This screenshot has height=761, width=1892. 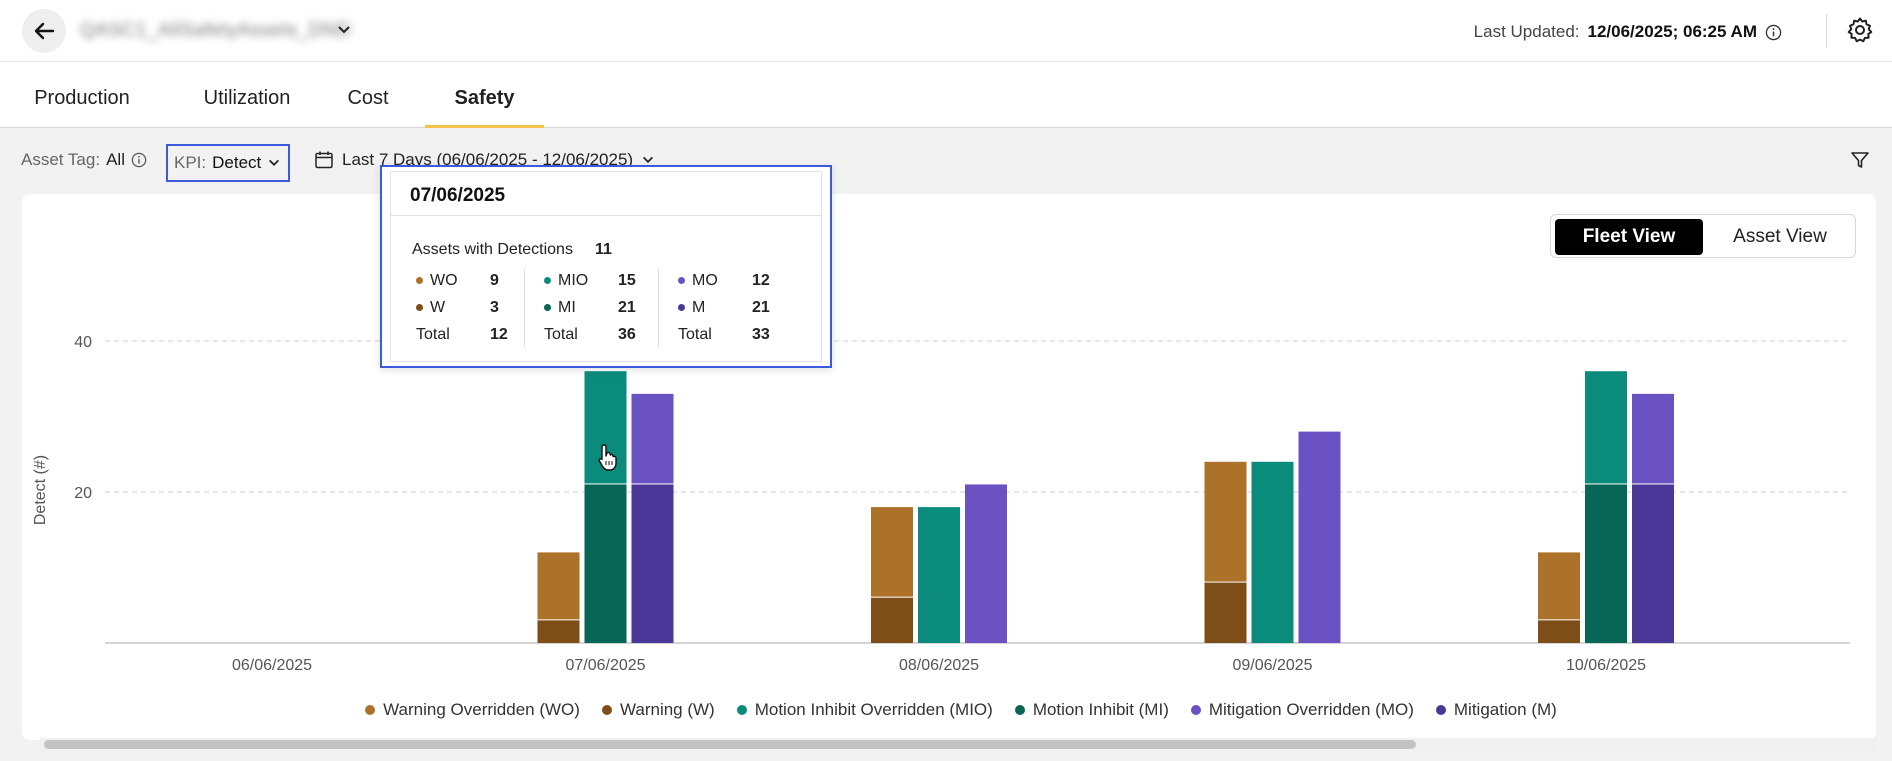 I want to click on y-axis-label: Detect (#), so click(x=40, y=490).